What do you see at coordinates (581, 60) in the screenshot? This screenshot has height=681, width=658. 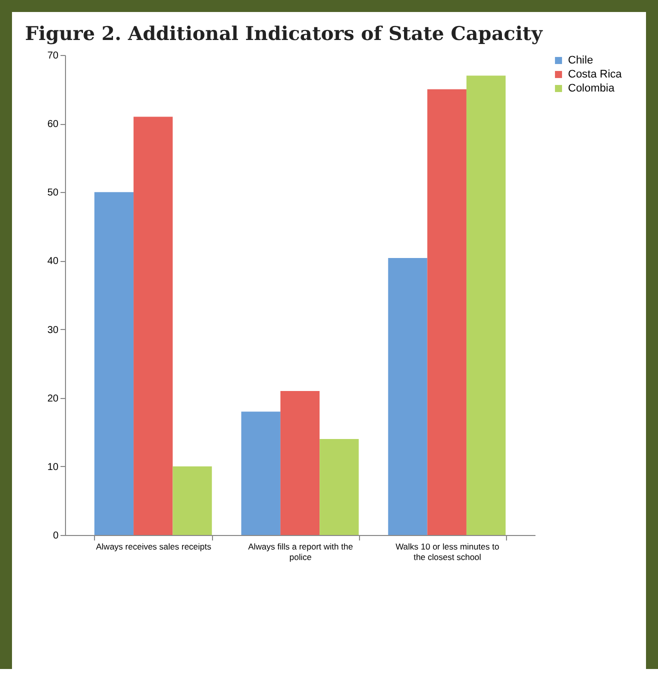 I see `legend-label: Chile` at bounding box center [581, 60].